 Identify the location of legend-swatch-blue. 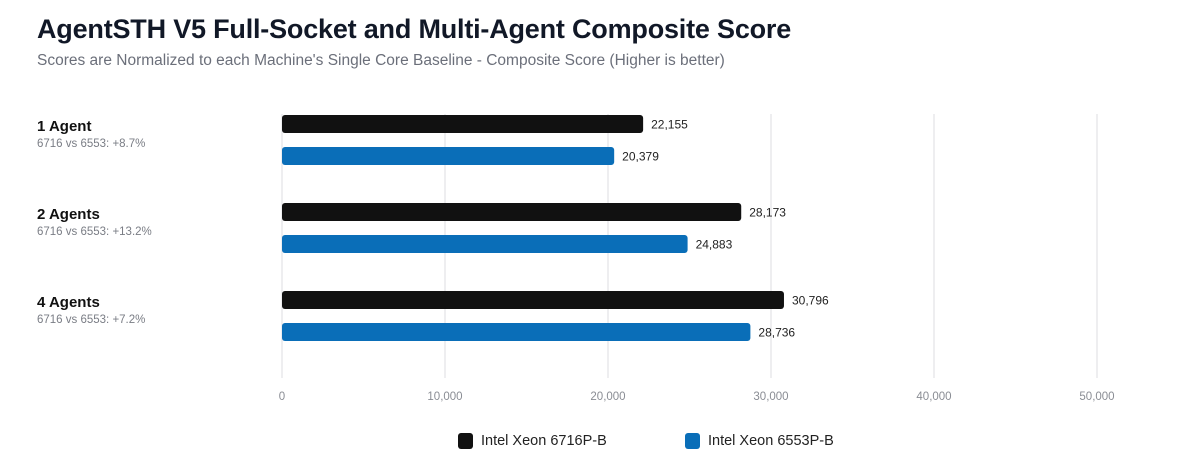
(692, 441).